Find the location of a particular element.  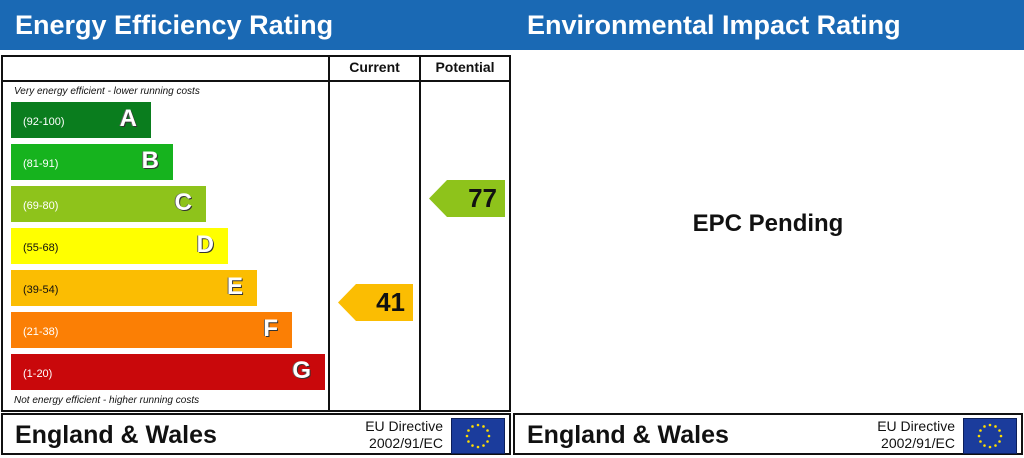

potential-rating-arrow: 77 is located at coordinates (467, 198).